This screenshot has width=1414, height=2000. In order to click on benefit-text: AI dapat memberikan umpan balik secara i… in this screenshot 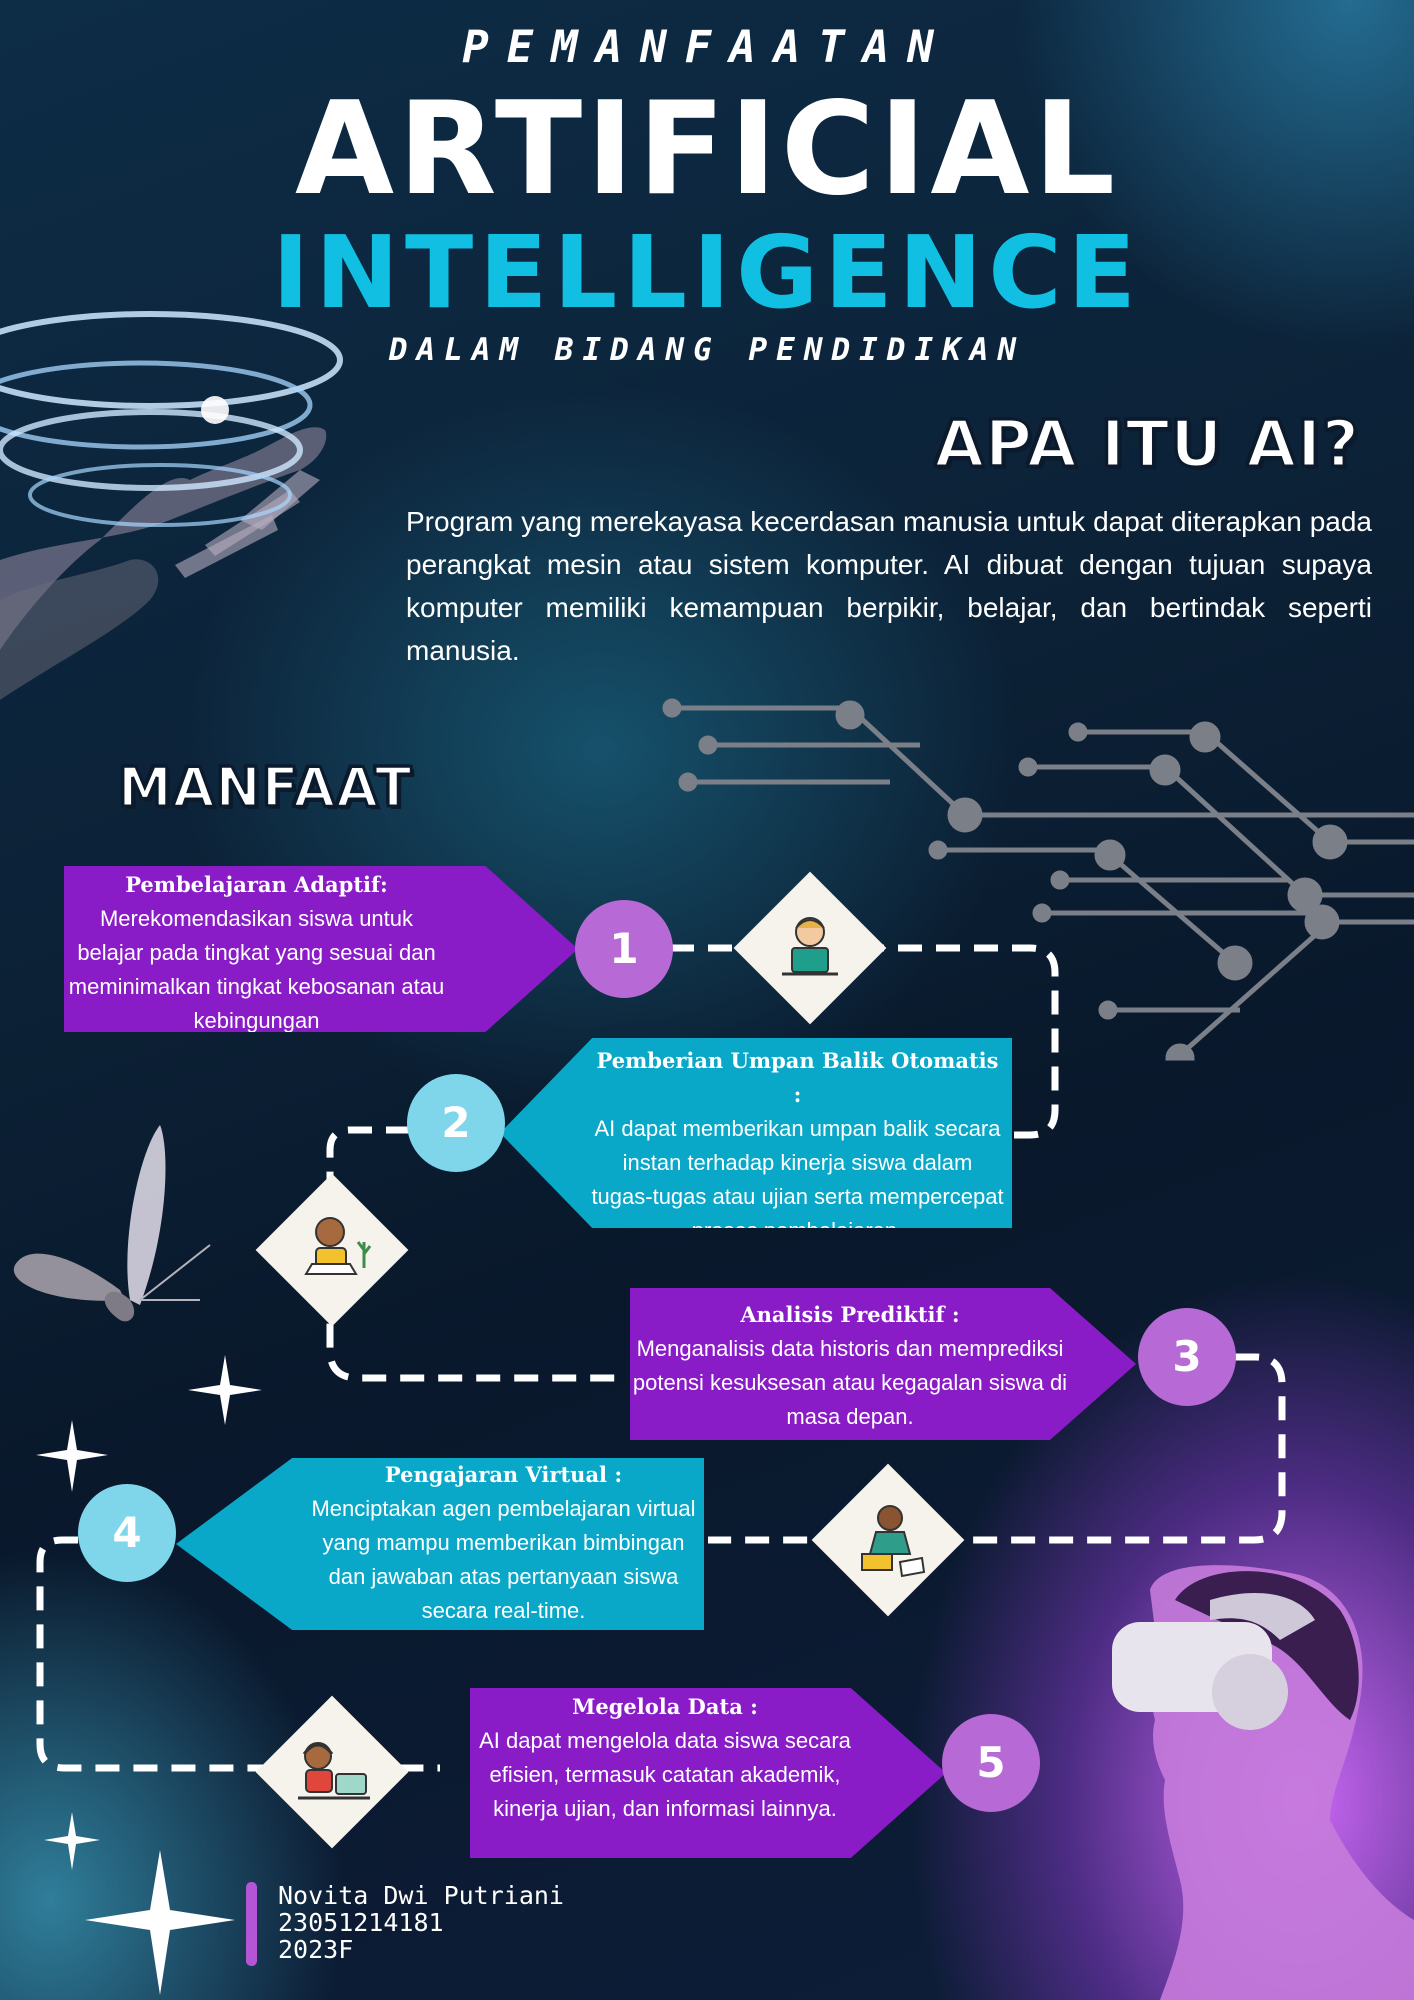, I will do `click(797, 1172)`.